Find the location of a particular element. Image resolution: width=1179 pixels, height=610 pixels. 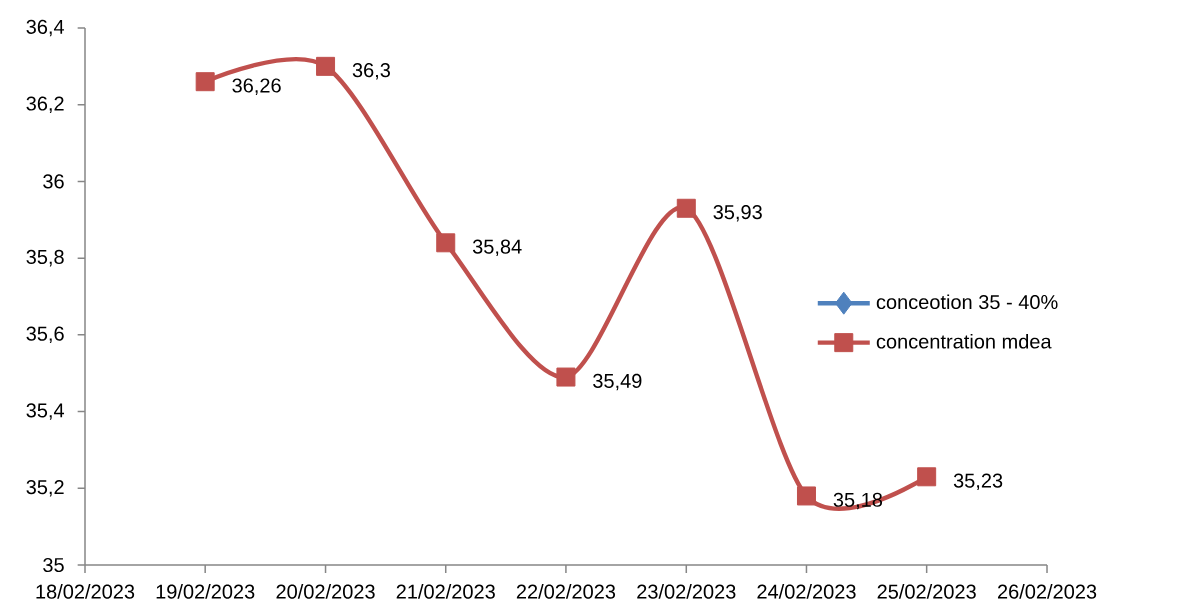

data-label: 36,26 is located at coordinates (256, 86).